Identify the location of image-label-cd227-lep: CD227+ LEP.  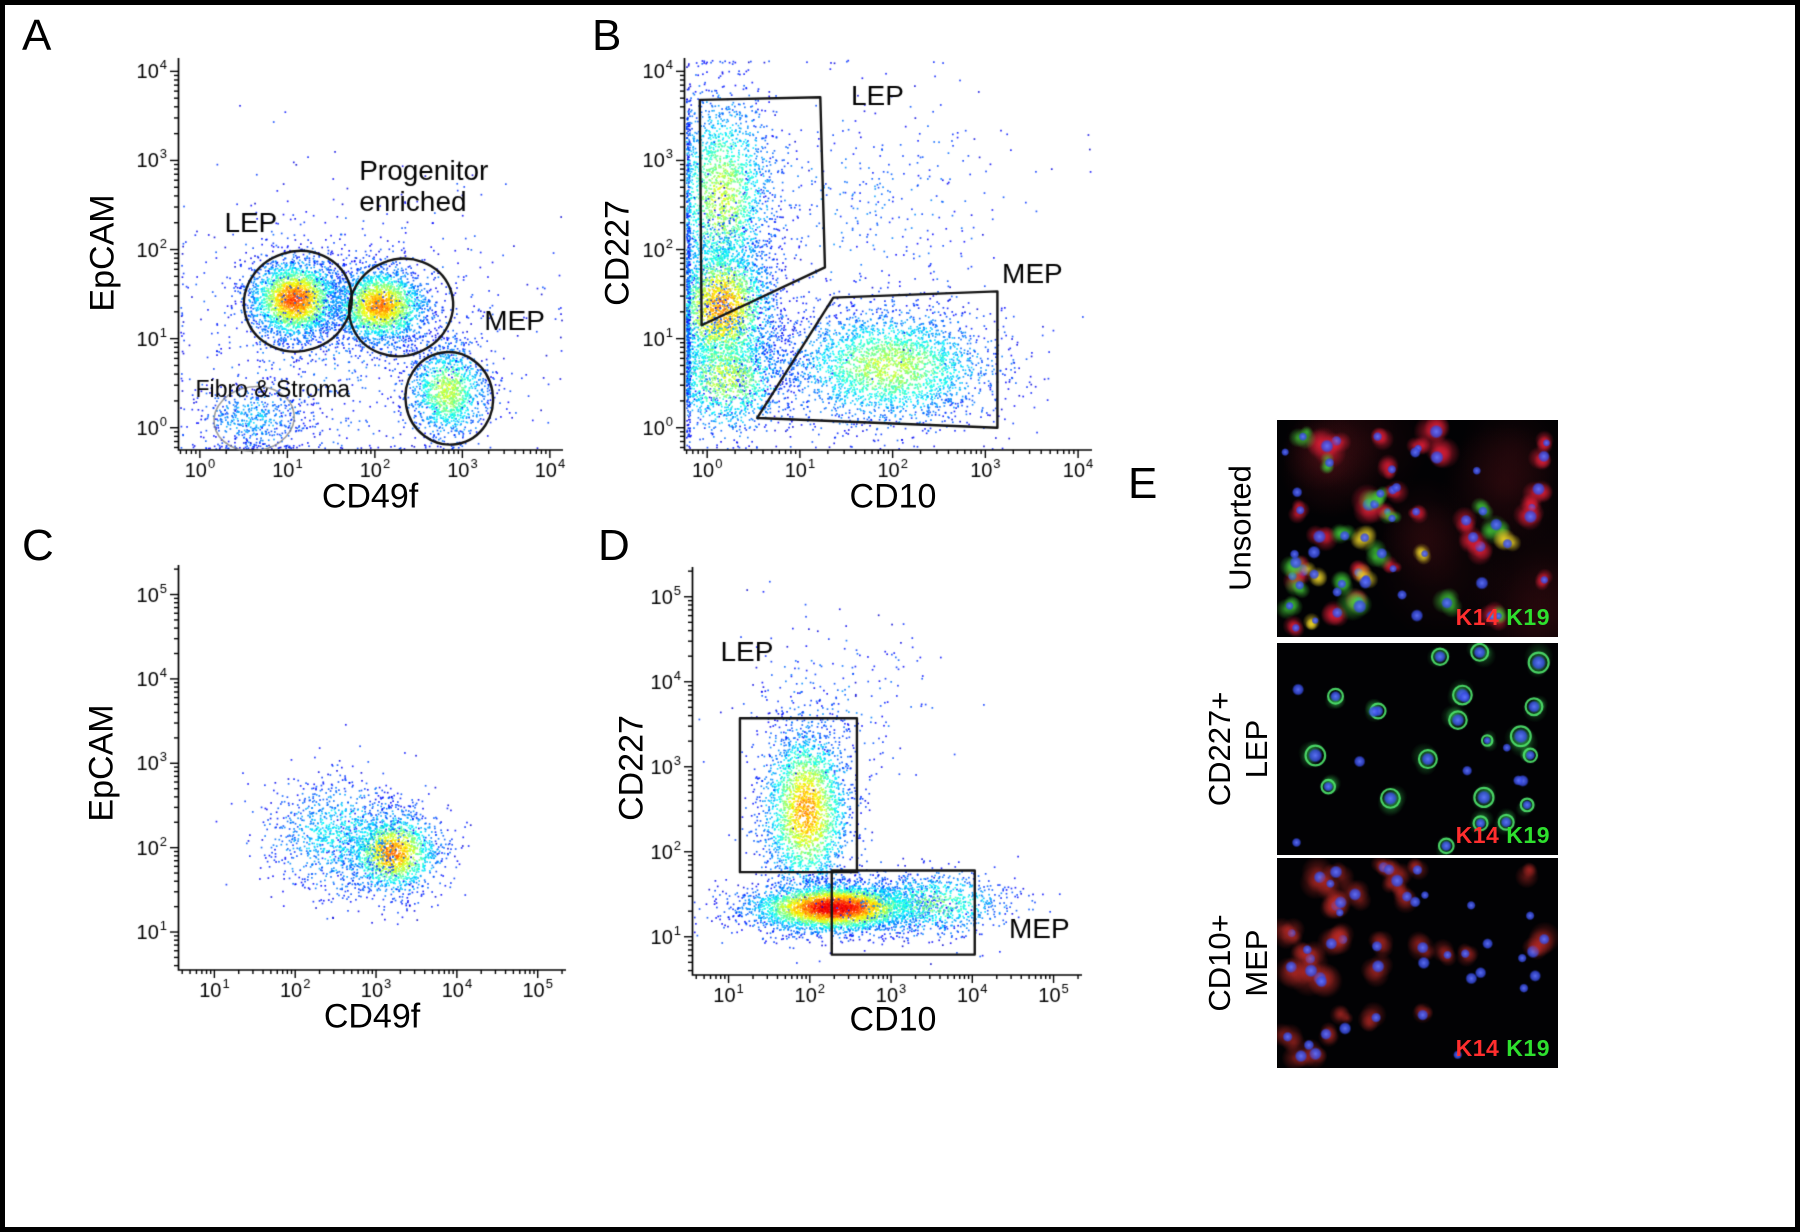
(1238, 749).